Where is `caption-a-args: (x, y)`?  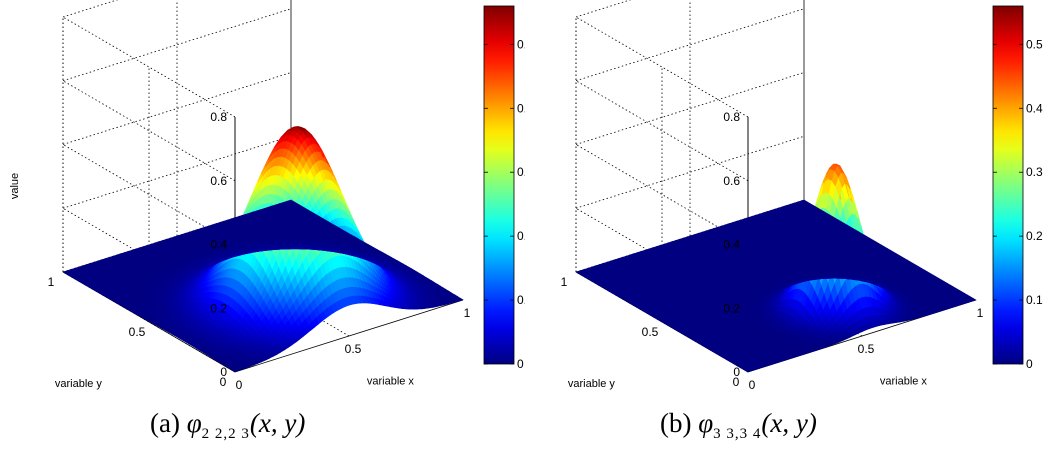
caption-a-args: (x, y) is located at coordinates (277, 423).